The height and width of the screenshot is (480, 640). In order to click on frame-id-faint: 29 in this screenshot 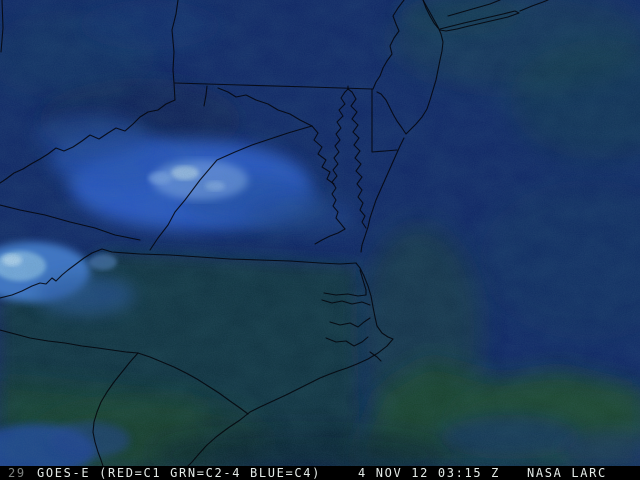, I will do `click(17, 473)`.